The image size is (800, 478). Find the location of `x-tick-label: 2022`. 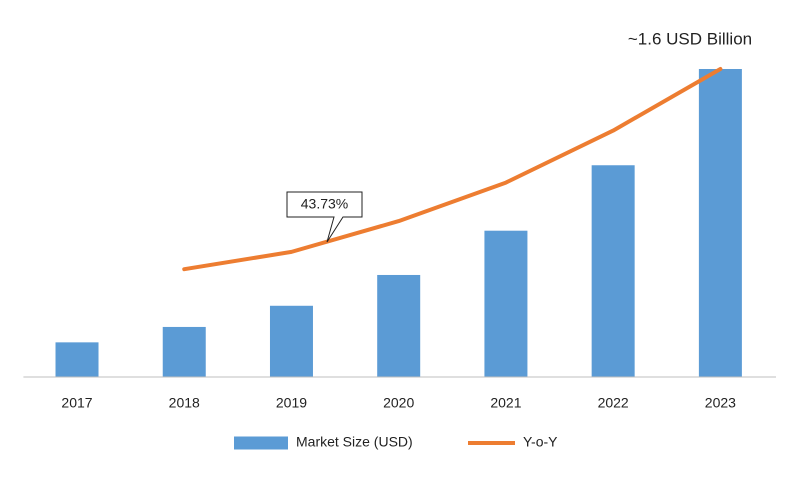

x-tick-label: 2022 is located at coordinates (613, 403).